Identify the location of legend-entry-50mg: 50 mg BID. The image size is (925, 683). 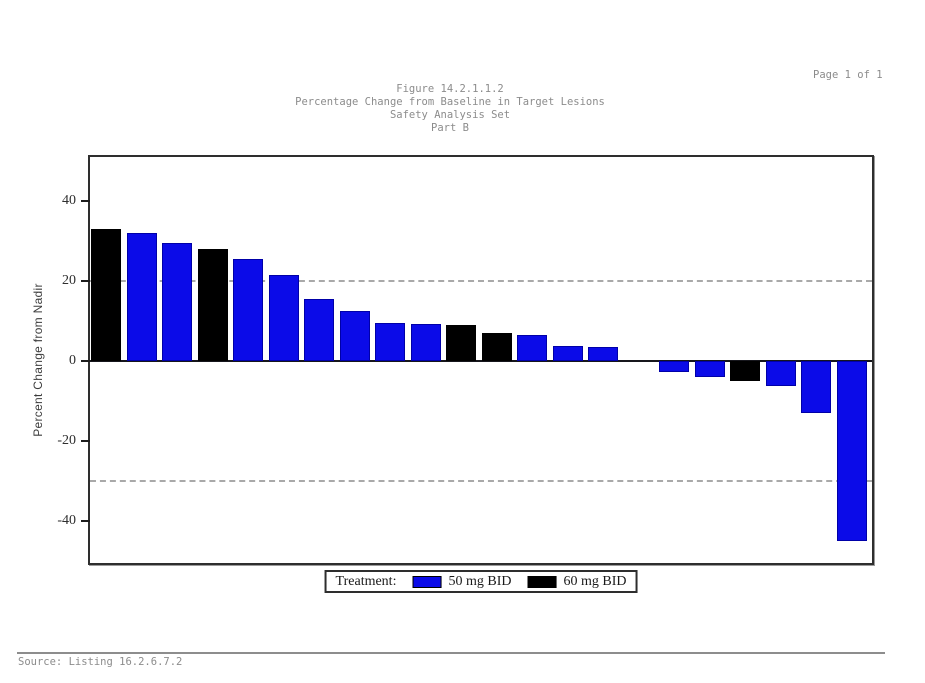
(480, 581).